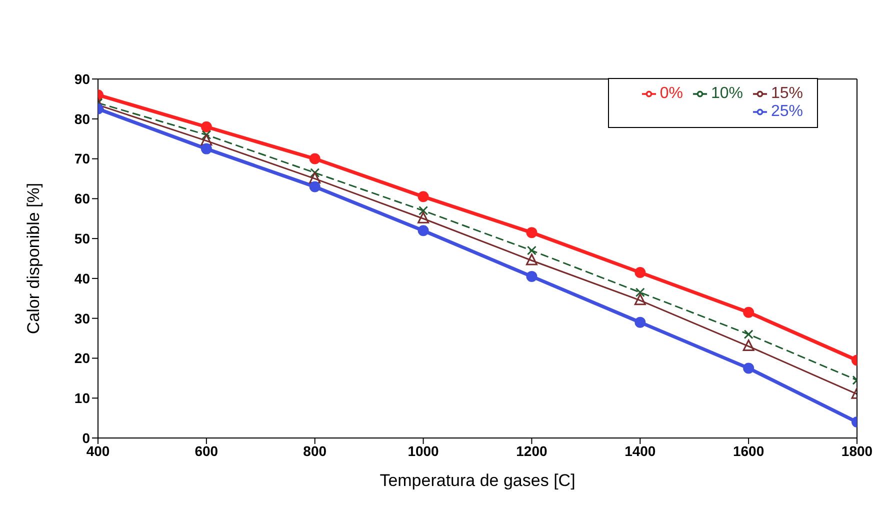  Describe the element at coordinates (671, 93) in the screenshot. I see `legend-label: 0%` at that location.